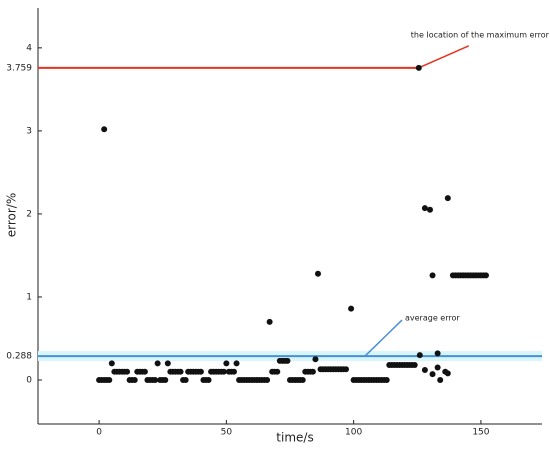 This screenshot has width=550, height=450. What do you see at coordinates (19, 68) in the screenshot?
I see `y-tick-label: 3.759` at bounding box center [19, 68].